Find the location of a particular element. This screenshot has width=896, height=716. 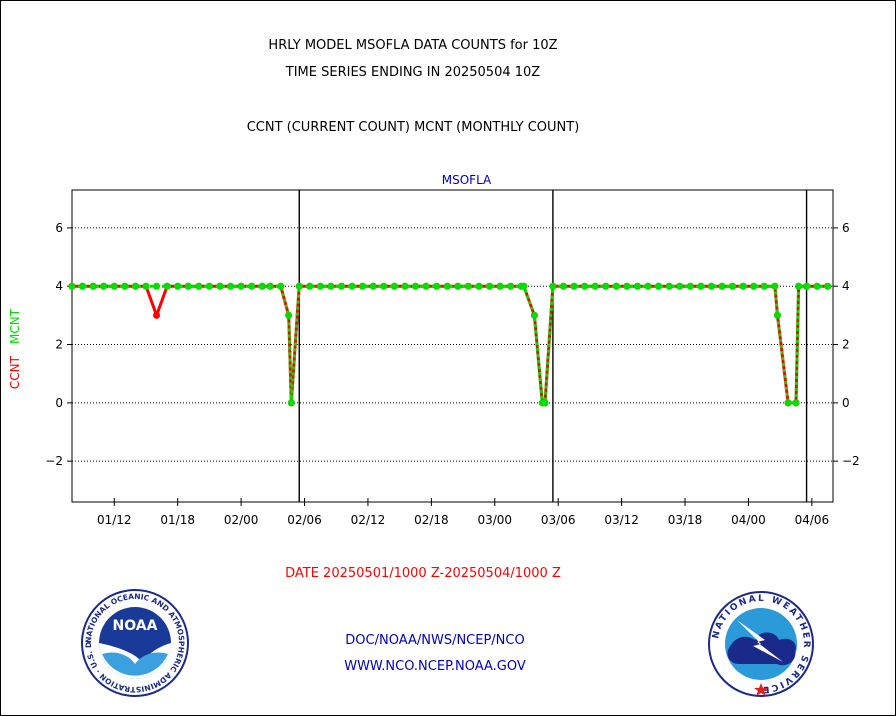

x-tick-label: 02/12 is located at coordinates (368, 520).